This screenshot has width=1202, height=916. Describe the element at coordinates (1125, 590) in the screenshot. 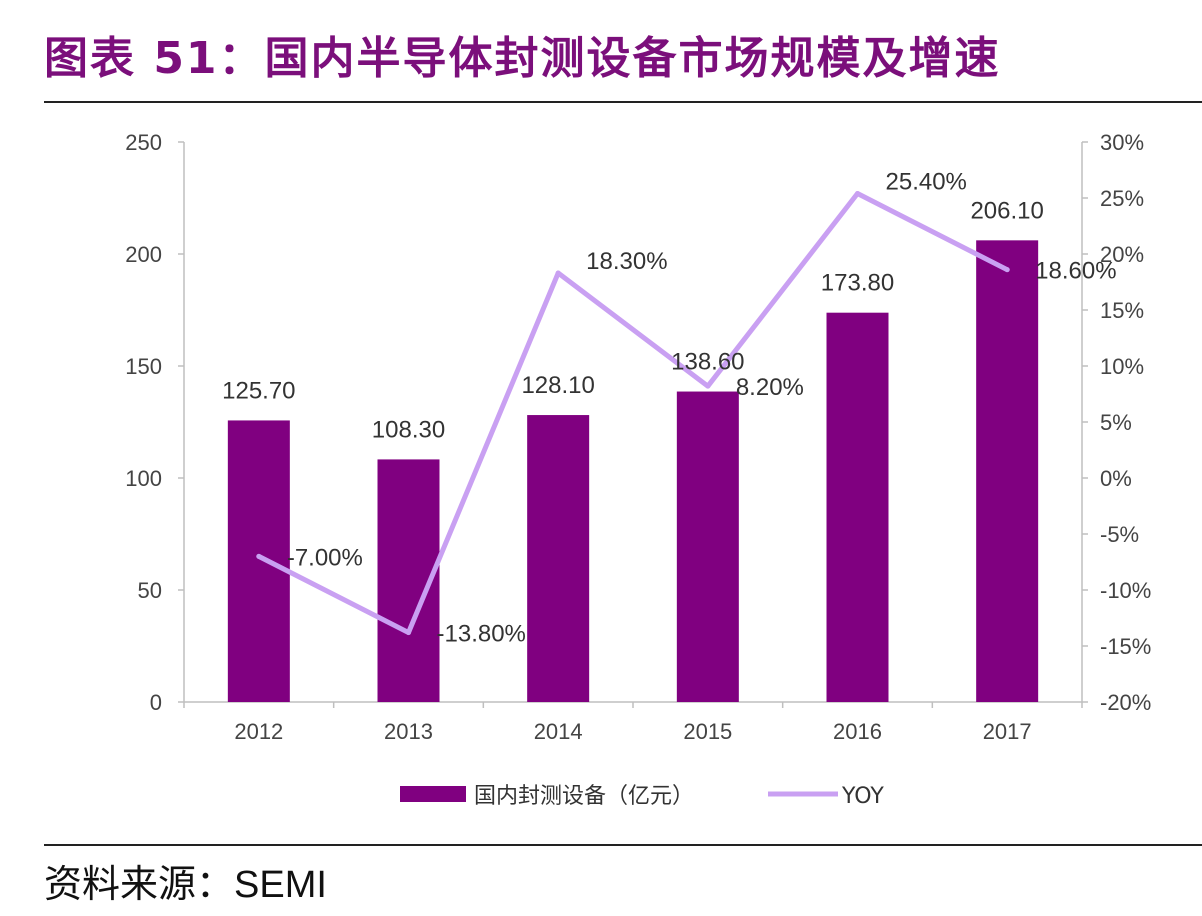

I see `right-tick-label: -10%` at that location.